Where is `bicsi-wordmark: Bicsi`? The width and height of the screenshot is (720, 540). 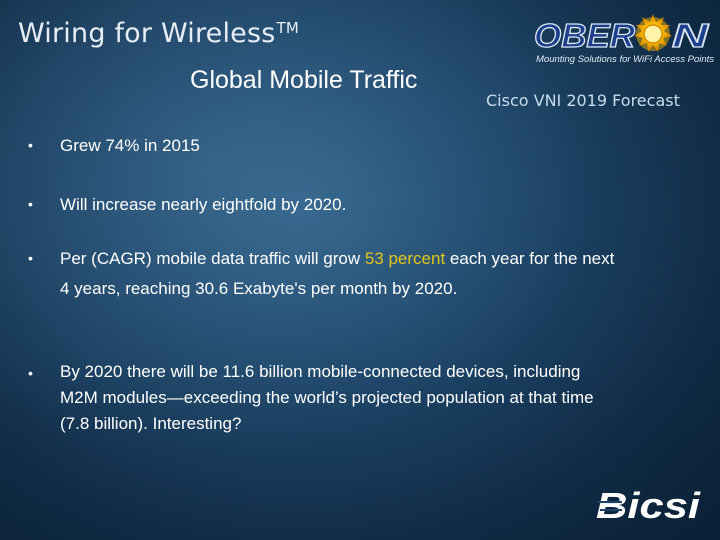 bicsi-wordmark: Bicsi is located at coordinates (648, 505).